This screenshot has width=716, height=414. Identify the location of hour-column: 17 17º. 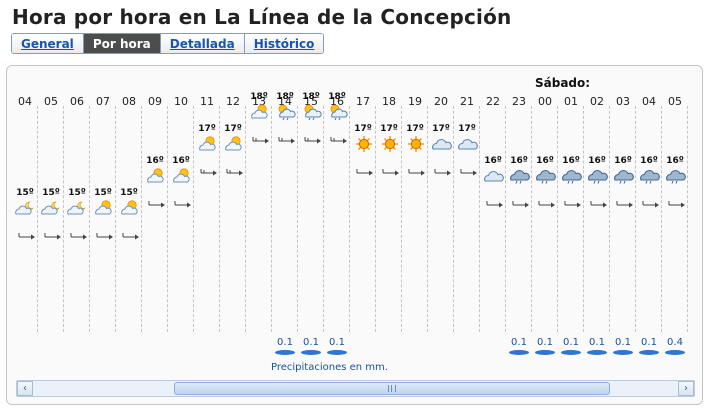
(363, 216).